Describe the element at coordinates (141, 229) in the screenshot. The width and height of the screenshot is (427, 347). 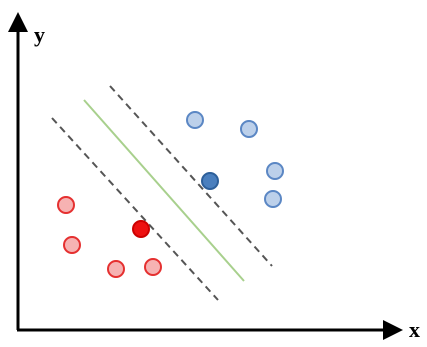
I see `red-support-vector` at that location.